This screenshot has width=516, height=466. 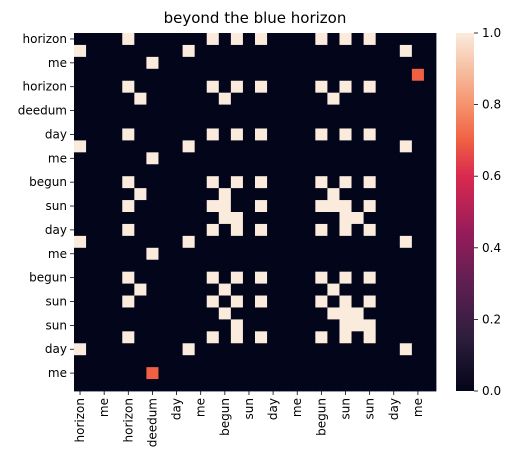 What do you see at coordinates (128, 420) in the screenshot?
I see `x-tick-label: horizon` at bounding box center [128, 420].